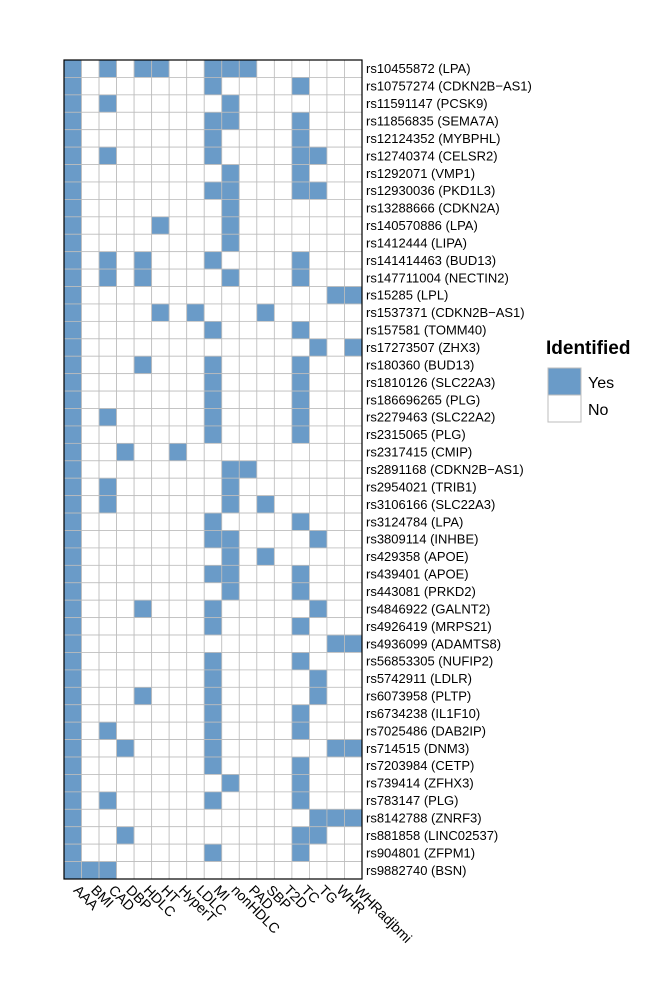 This screenshot has width=662, height=983. Describe the element at coordinates (417, 574) in the screenshot. I see `row-label: rs439401 (APOE)` at that location.